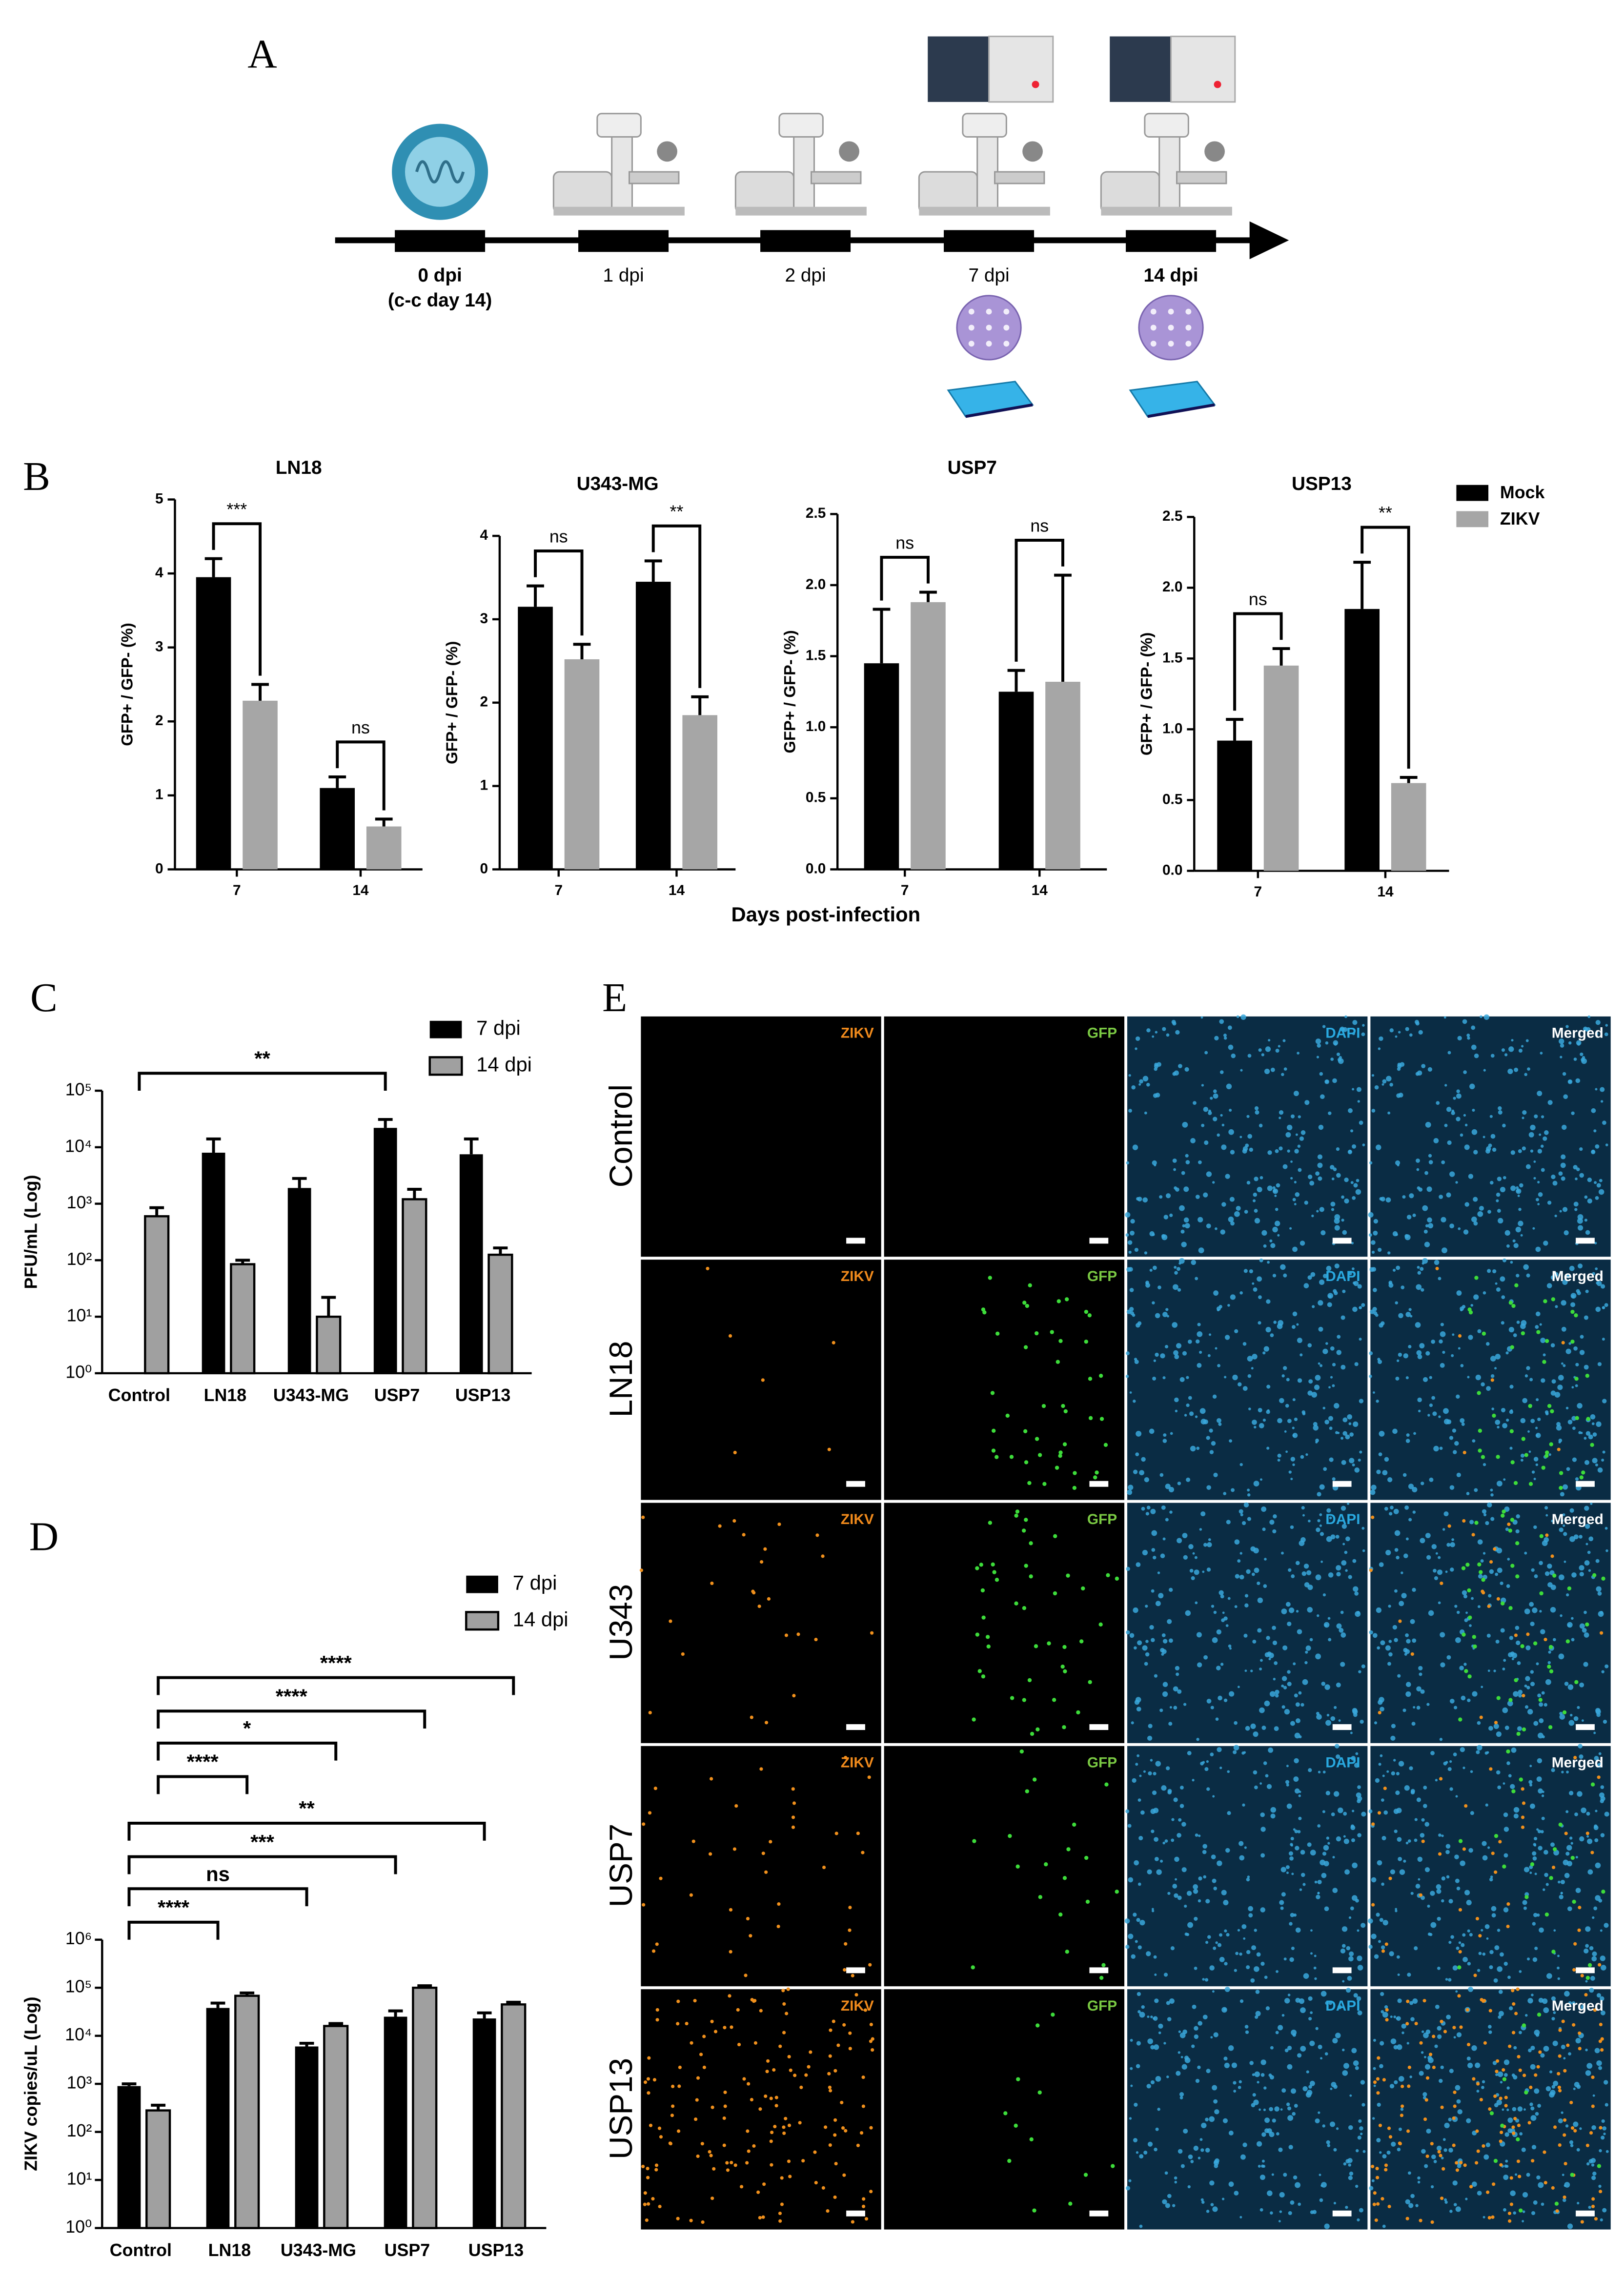 The width and height of the screenshot is (1624, 2279). I want to click on x-tick-label: LN18, so click(225, 1395).